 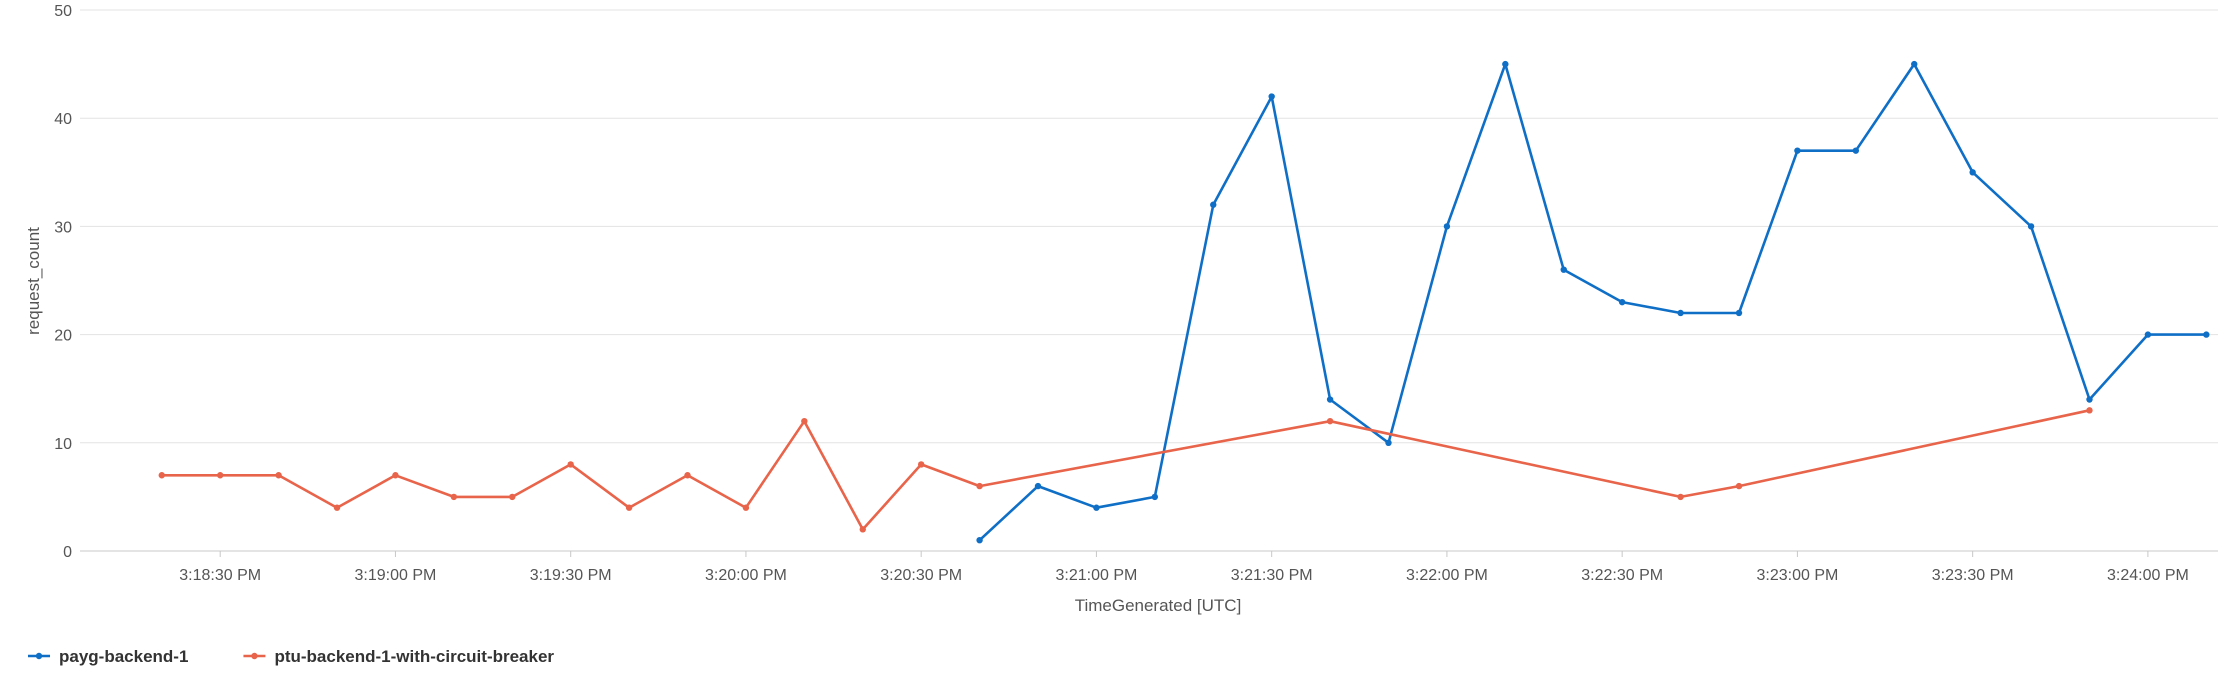 I want to click on x-tick-label: 3:20:30 PM, so click(x=921, y=575).